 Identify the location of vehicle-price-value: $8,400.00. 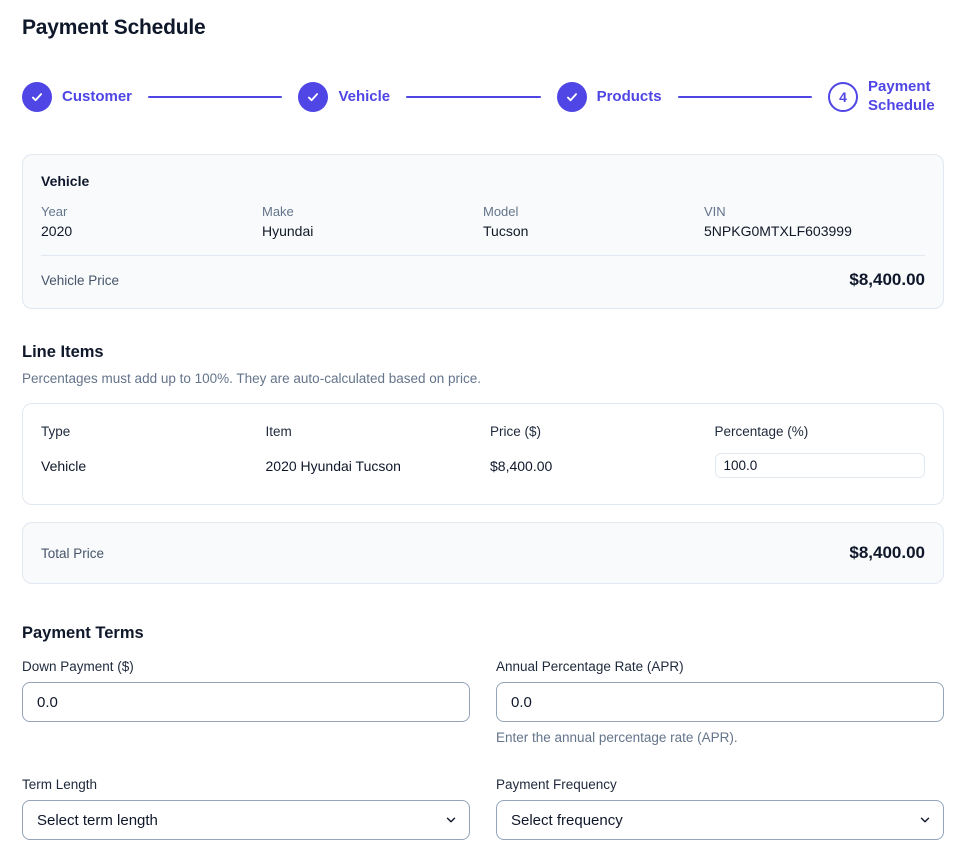
(887, 279).